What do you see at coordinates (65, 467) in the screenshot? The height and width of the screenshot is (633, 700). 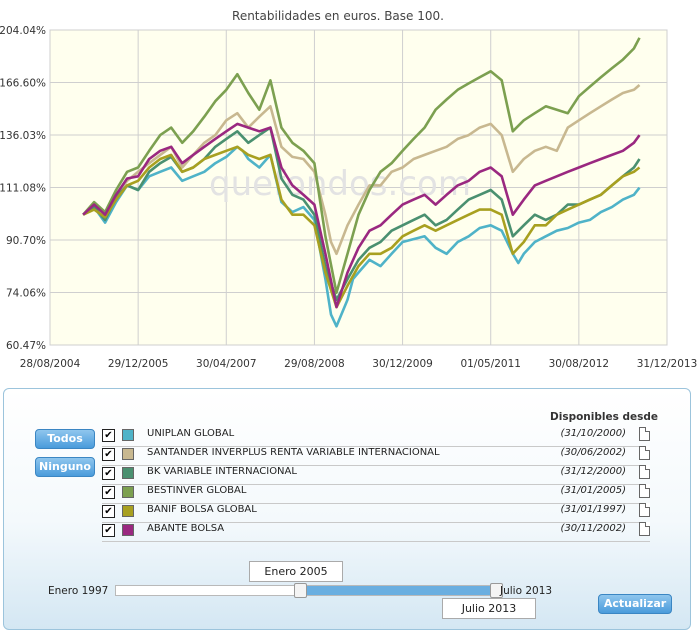 I see `select-none-button: Ninguno` at bounding box center [65, 467].